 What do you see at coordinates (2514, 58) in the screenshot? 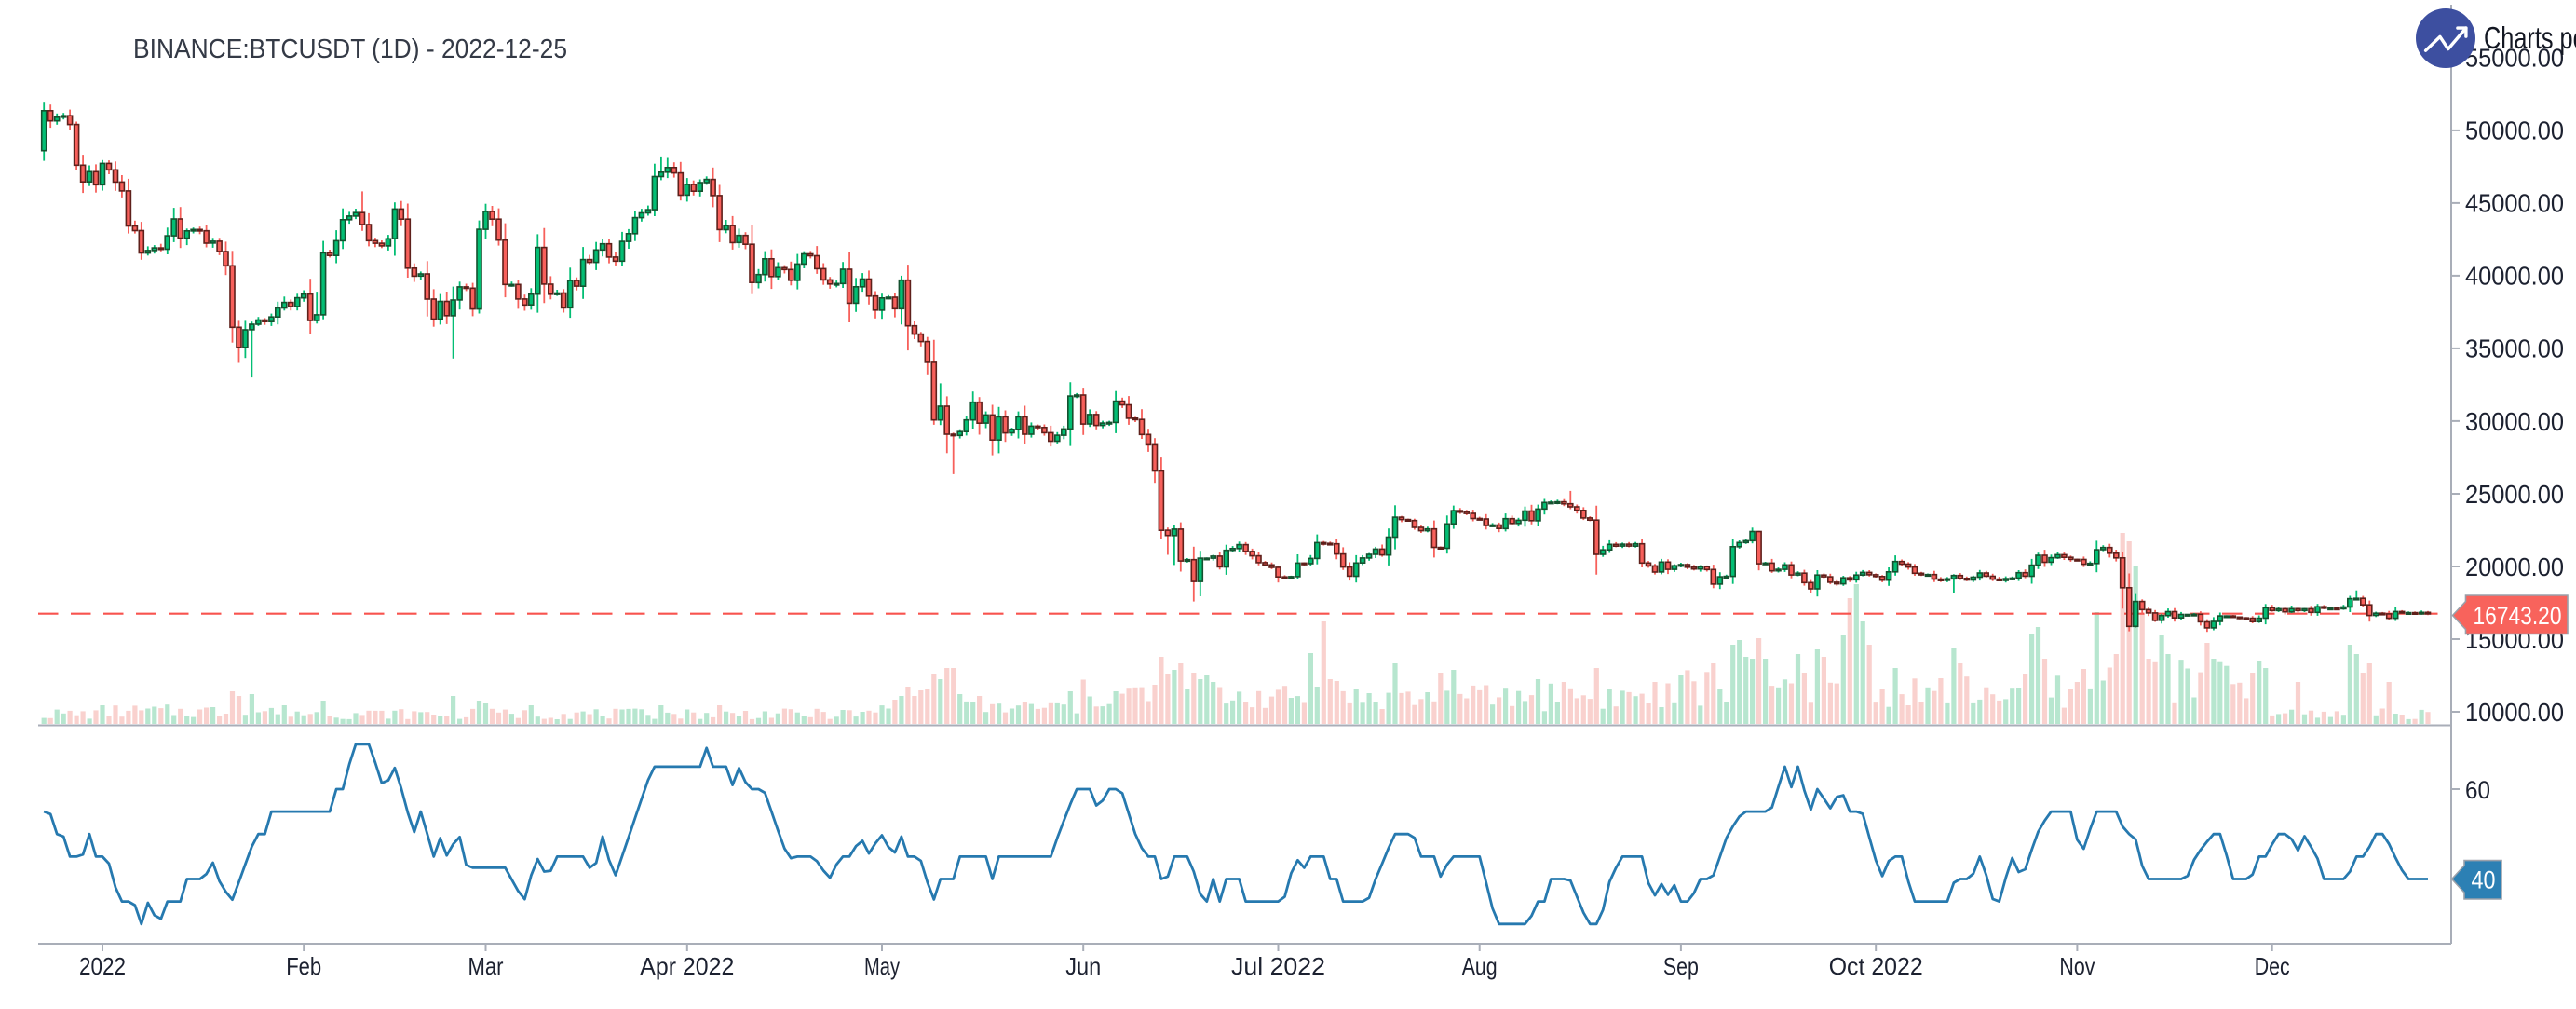
I see `svg-text: 55000.00` at bounding box center [2514, 58].